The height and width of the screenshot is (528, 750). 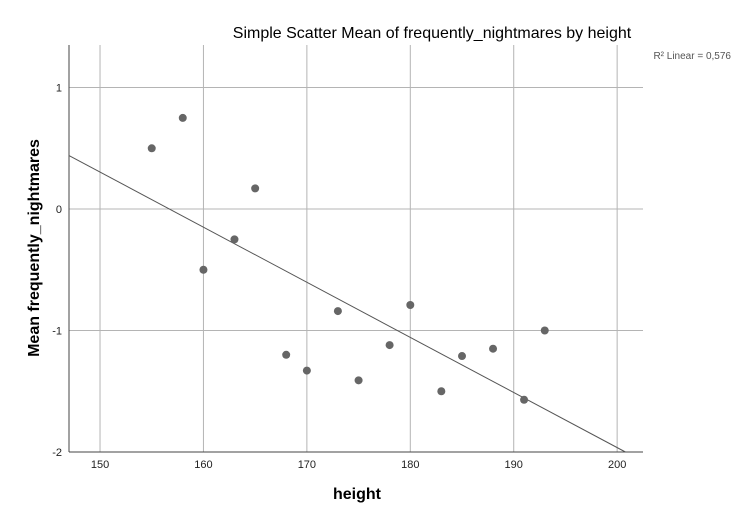 I want to click on y-tick-labels: 1 0 -1 -2, so click(x=57, y=271).